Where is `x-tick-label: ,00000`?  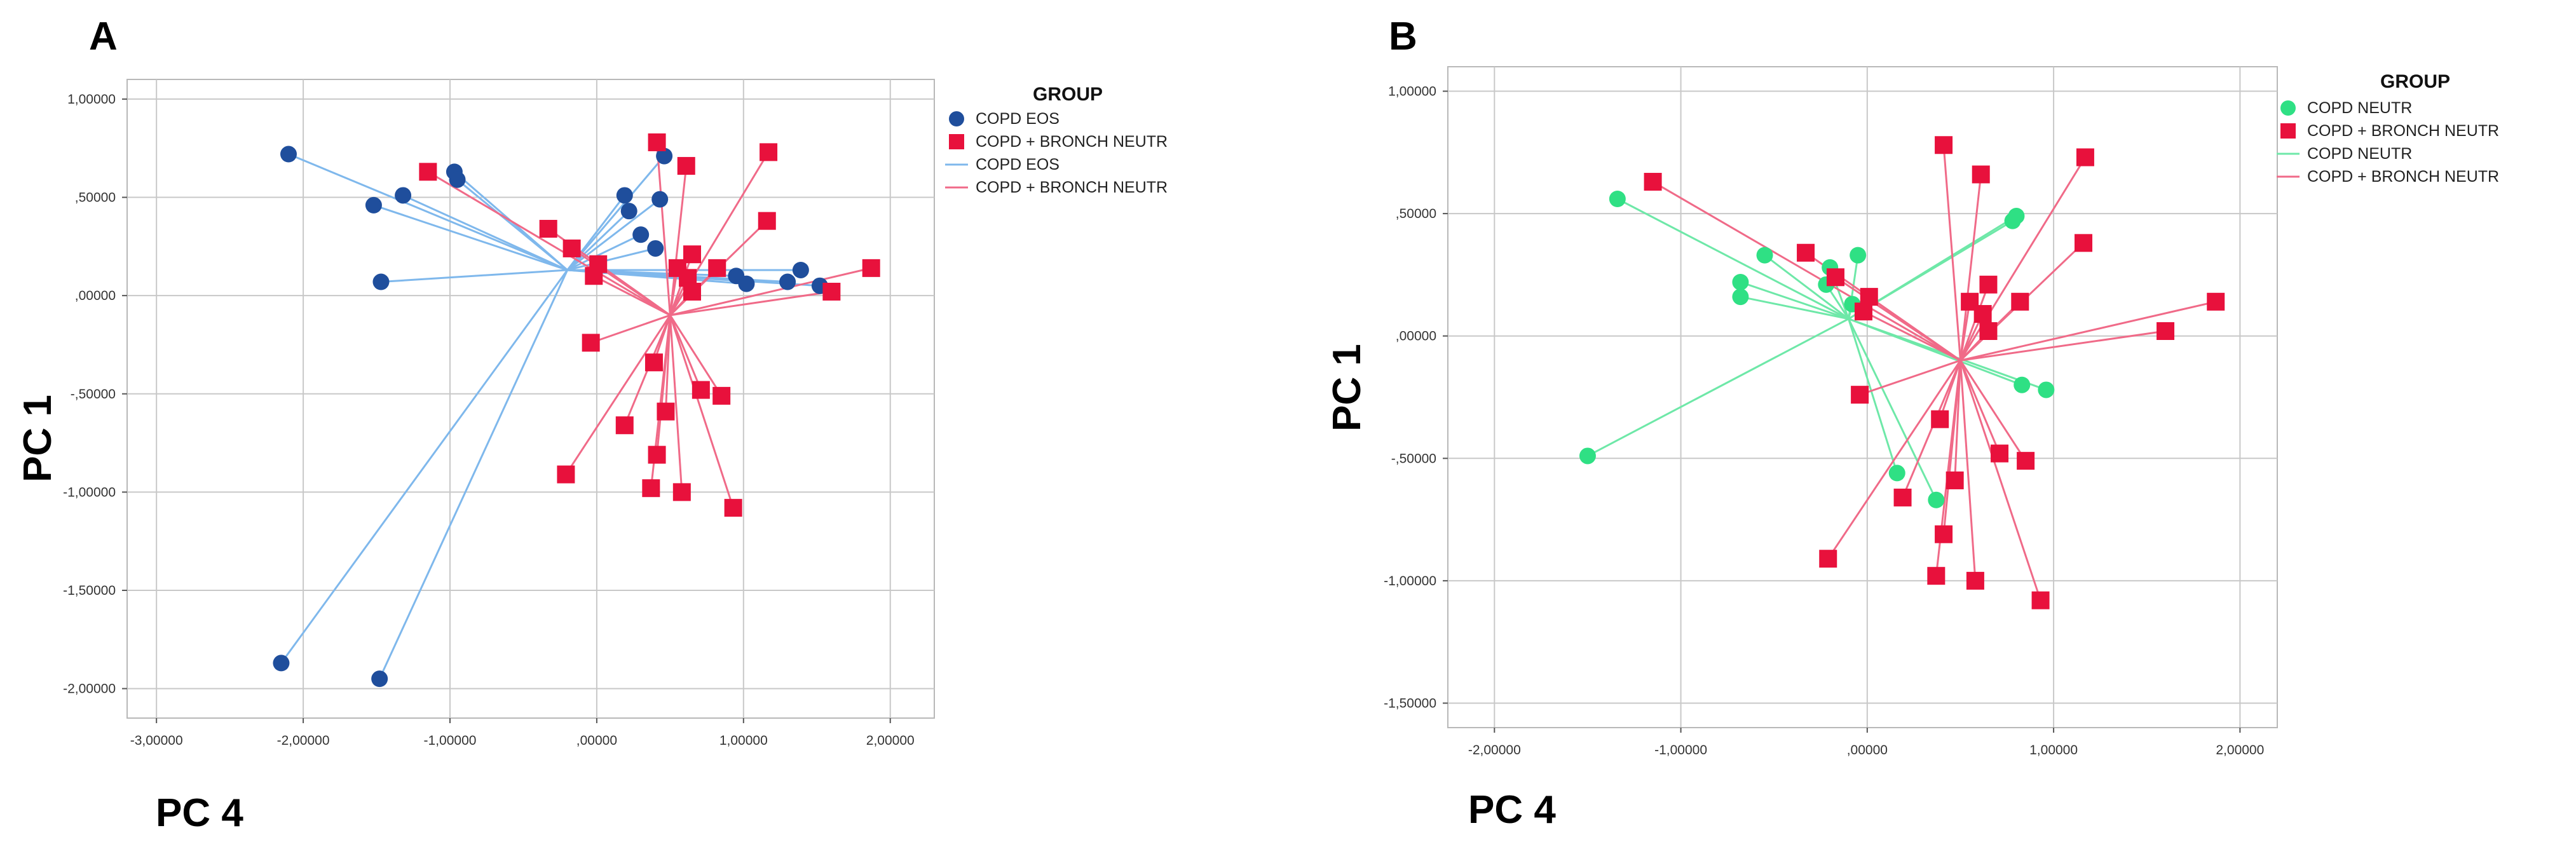
x-tick-label: ,00000 is located at coordinates (596, 741).